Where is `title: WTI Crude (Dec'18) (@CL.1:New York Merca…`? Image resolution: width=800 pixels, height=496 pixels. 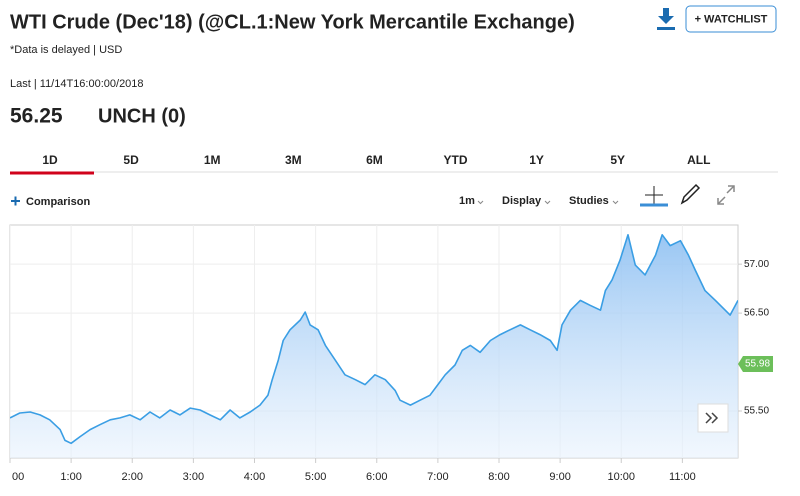 title: WTI Crude (Dec'18) (@CL.1:New York Merca… is located at coordinates (292, 22).